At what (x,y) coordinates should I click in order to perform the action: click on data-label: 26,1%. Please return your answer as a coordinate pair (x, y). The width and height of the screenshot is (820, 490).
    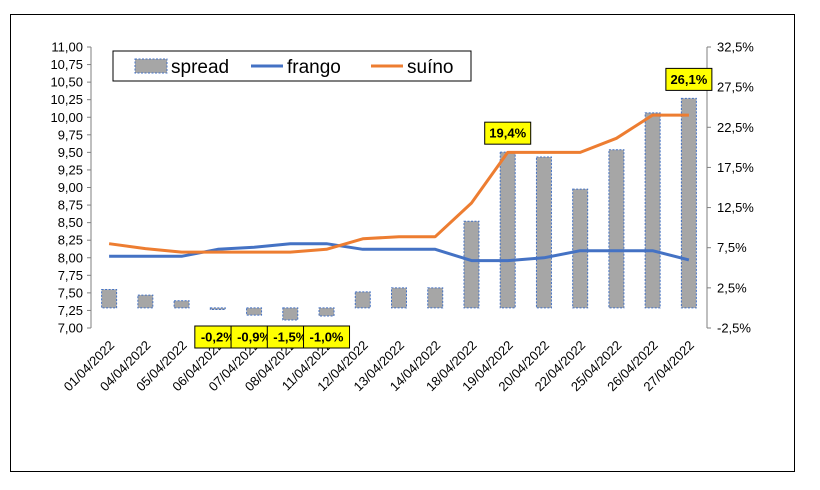
    Looking at the image, I should click on (688, 79).